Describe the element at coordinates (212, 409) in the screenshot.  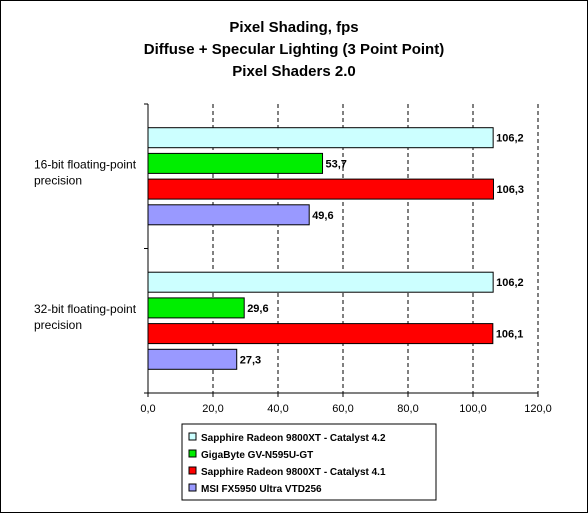
I see `x-tick-label: 20,0` at that location.